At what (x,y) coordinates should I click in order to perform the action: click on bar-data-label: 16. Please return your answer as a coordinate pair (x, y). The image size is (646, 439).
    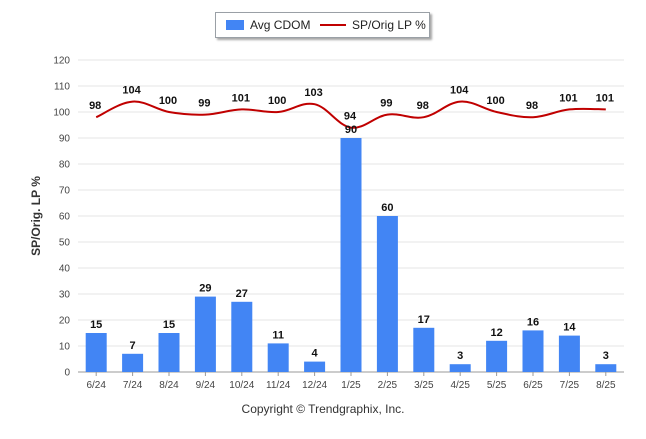
    Looking at the image, I should click on (533, 322).